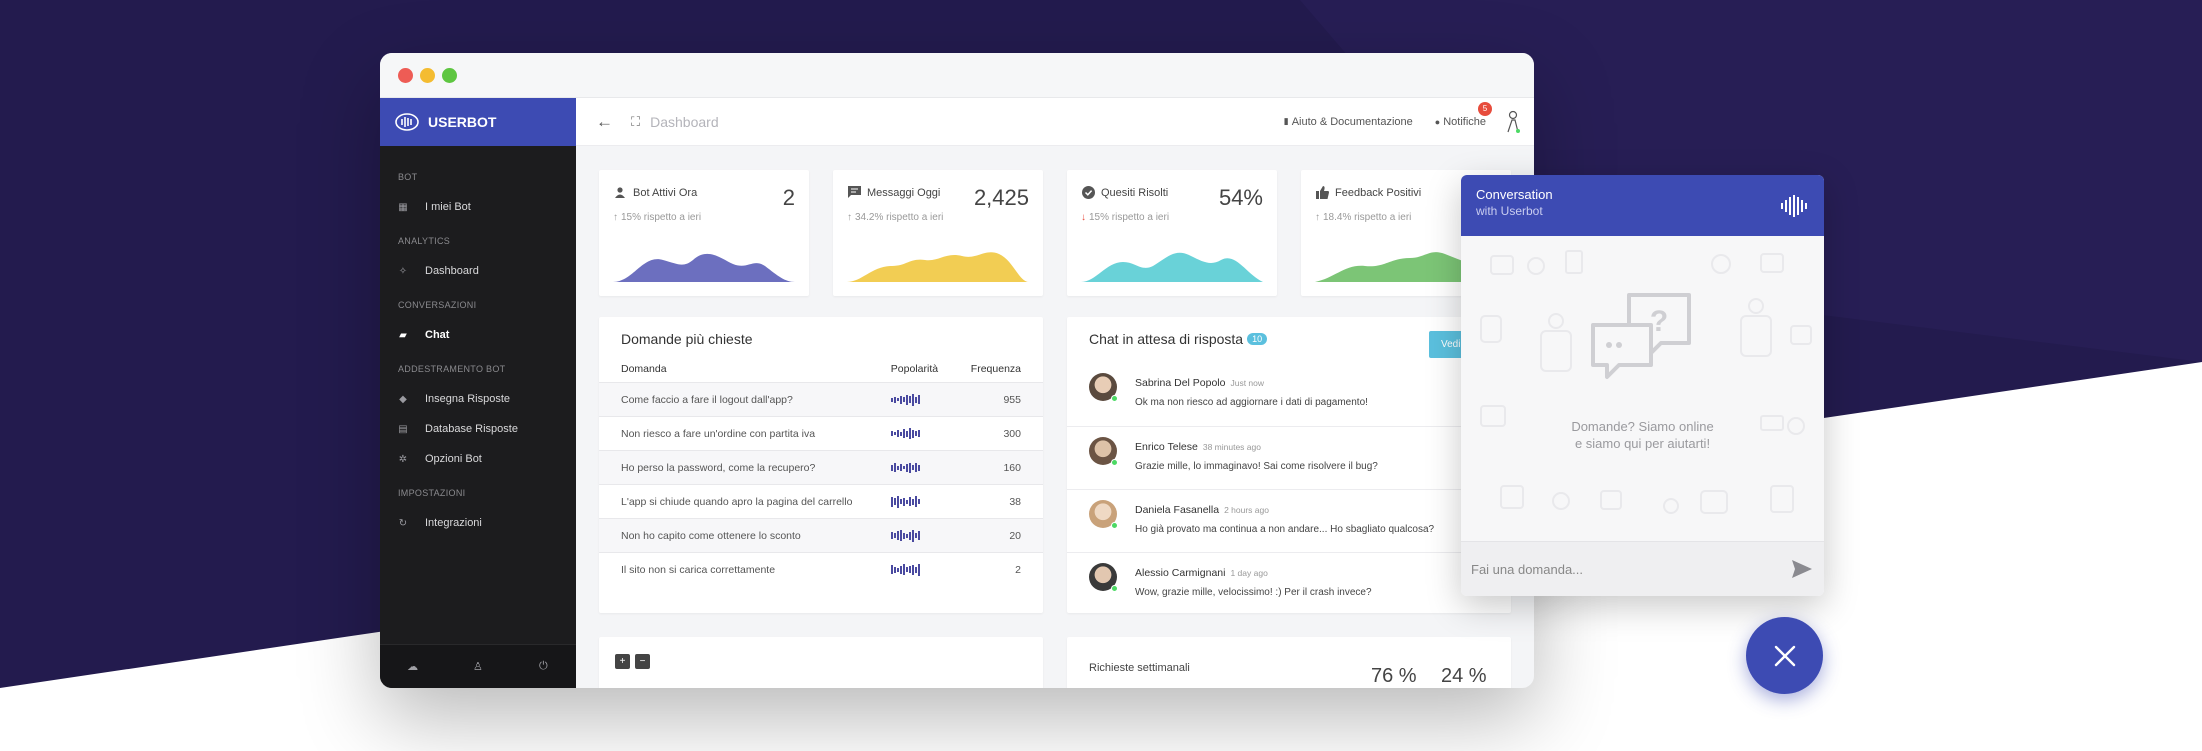 This screenshot has height=751, width=2202. What do you see at coordinates (452, 271) in the screenshot?
I see `sidebar-item-label: Dashboard` at bounding box center [452, 271].